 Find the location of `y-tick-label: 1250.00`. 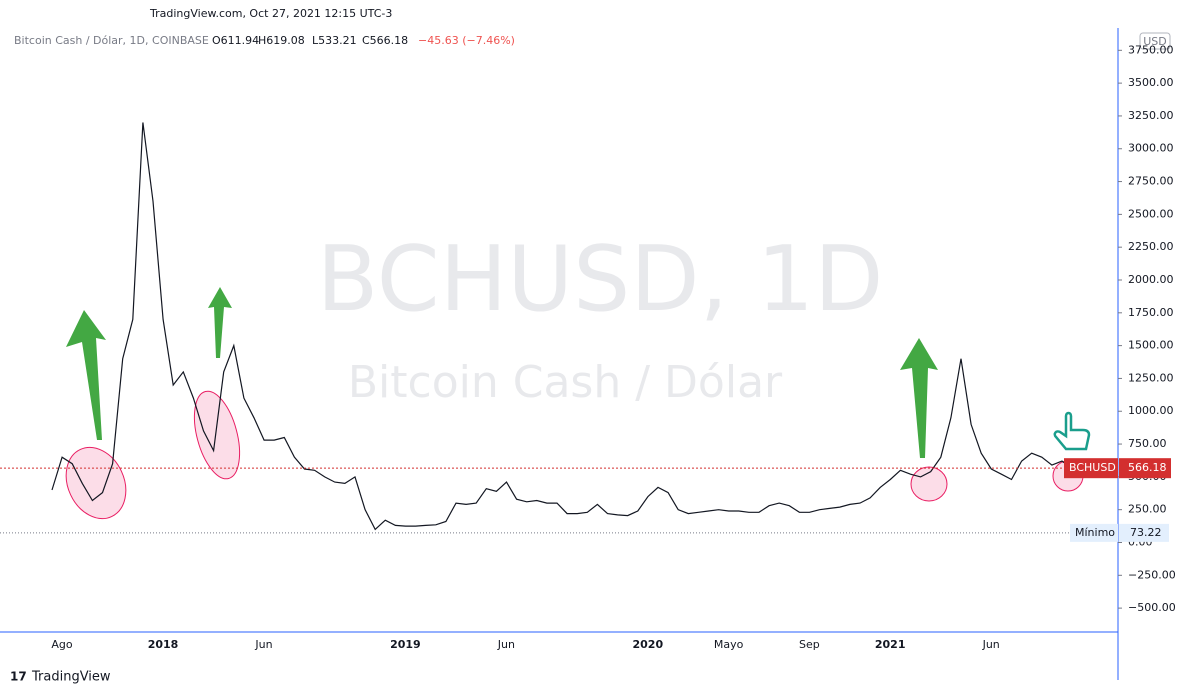

y-tick-label: 1250.00 is located at coordinates (1151, 377).